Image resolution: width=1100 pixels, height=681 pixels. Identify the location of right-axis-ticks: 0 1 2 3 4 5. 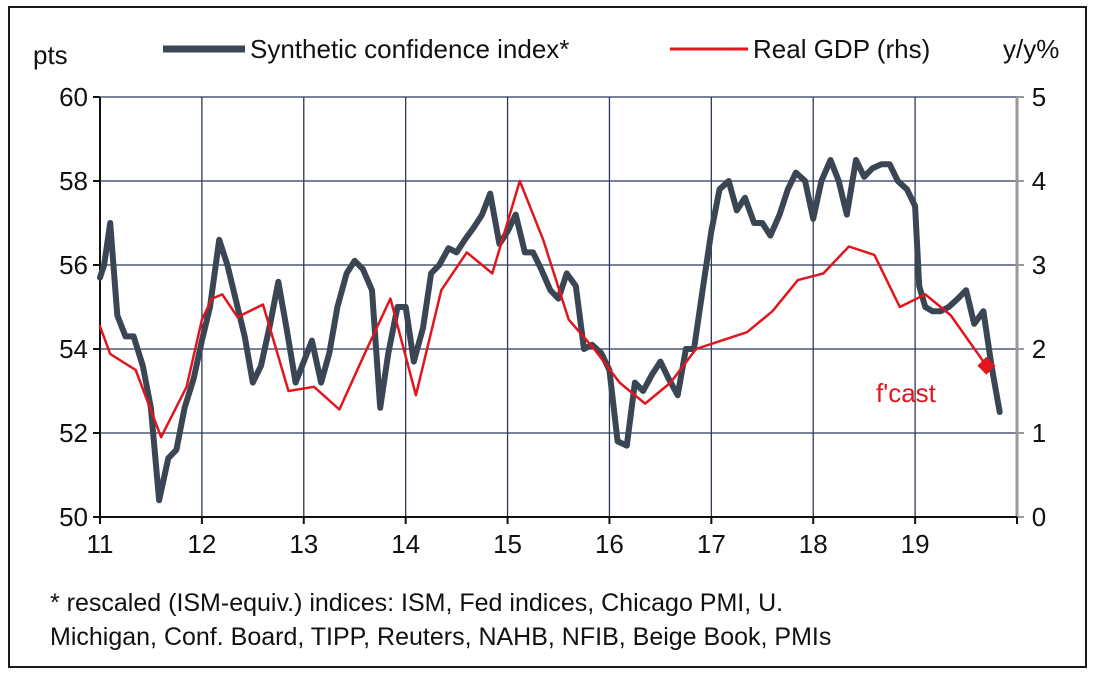
(1031, 307).